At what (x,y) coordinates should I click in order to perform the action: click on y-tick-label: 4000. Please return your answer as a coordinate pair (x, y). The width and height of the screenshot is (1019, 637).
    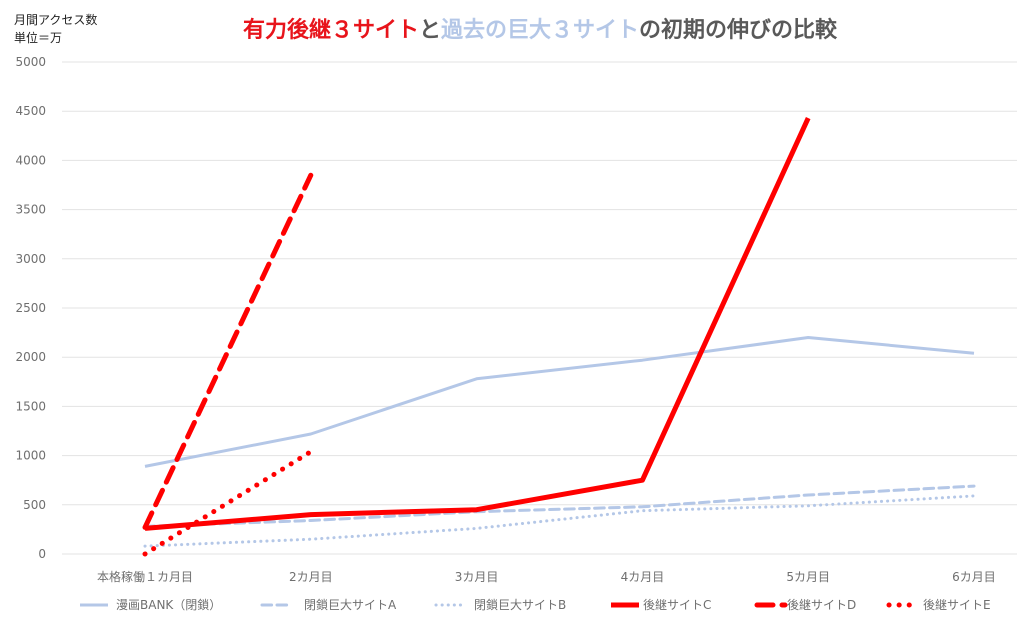
    Looking at the image, I should click on (30, 160).